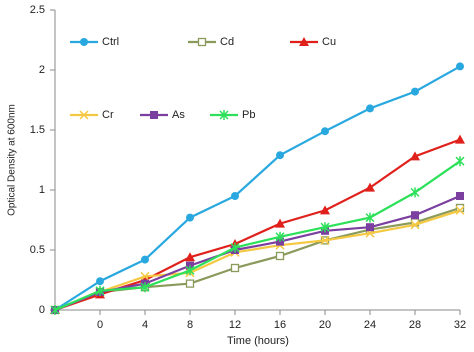 The image size is (474, 352). Describe the element at coordinates (178, 115) in the screenshot. I see `legend-label: As` at that location.